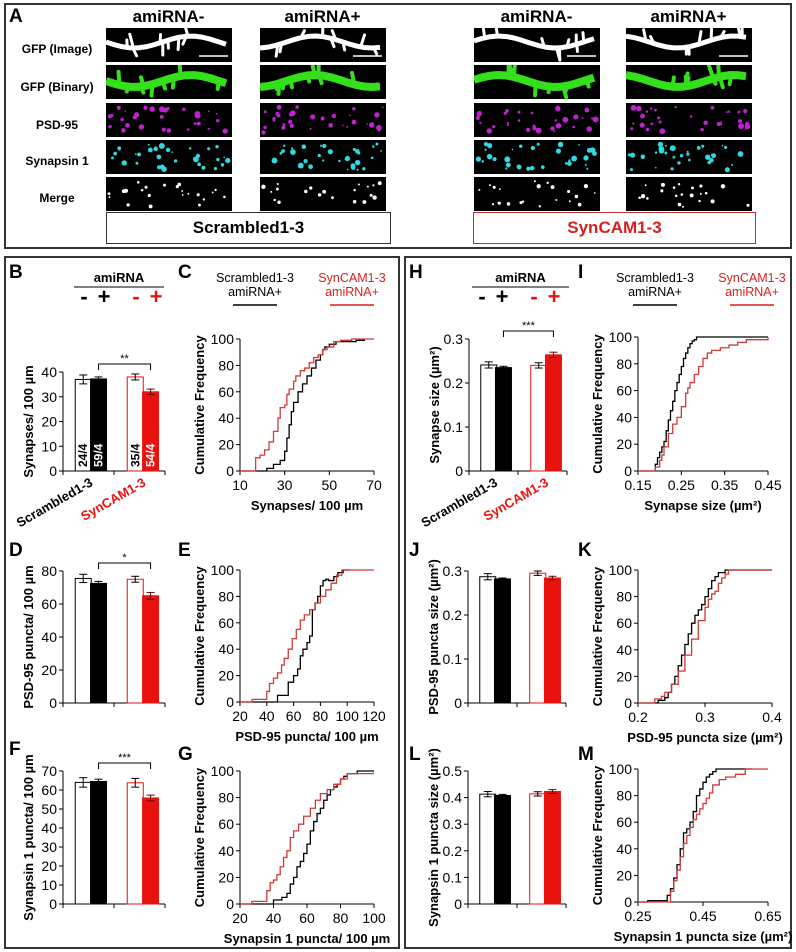 The image size is (796, 952). What do you see at coordinates (185, 754) in the screenshot?
I see `panel-label-g: G` at bounding box center [185, 754].